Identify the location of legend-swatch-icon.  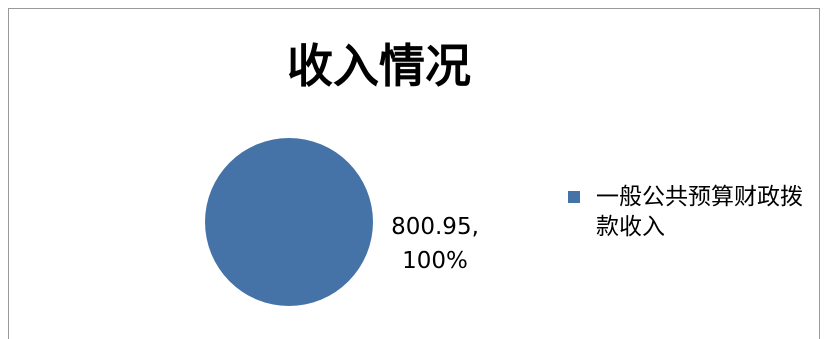
(574, 197).